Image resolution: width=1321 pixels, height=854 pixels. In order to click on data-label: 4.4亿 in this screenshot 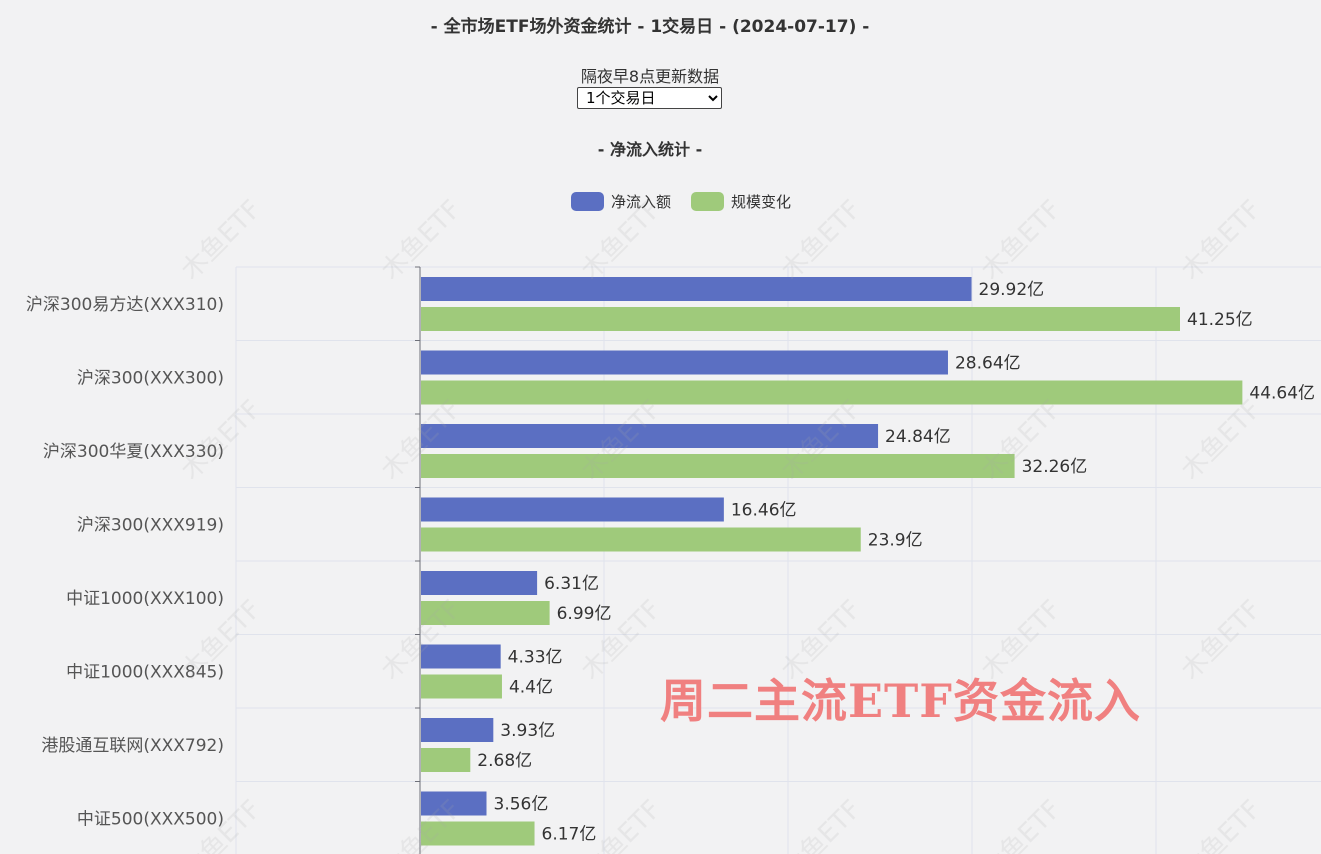, I will do `click(531, 688)`.